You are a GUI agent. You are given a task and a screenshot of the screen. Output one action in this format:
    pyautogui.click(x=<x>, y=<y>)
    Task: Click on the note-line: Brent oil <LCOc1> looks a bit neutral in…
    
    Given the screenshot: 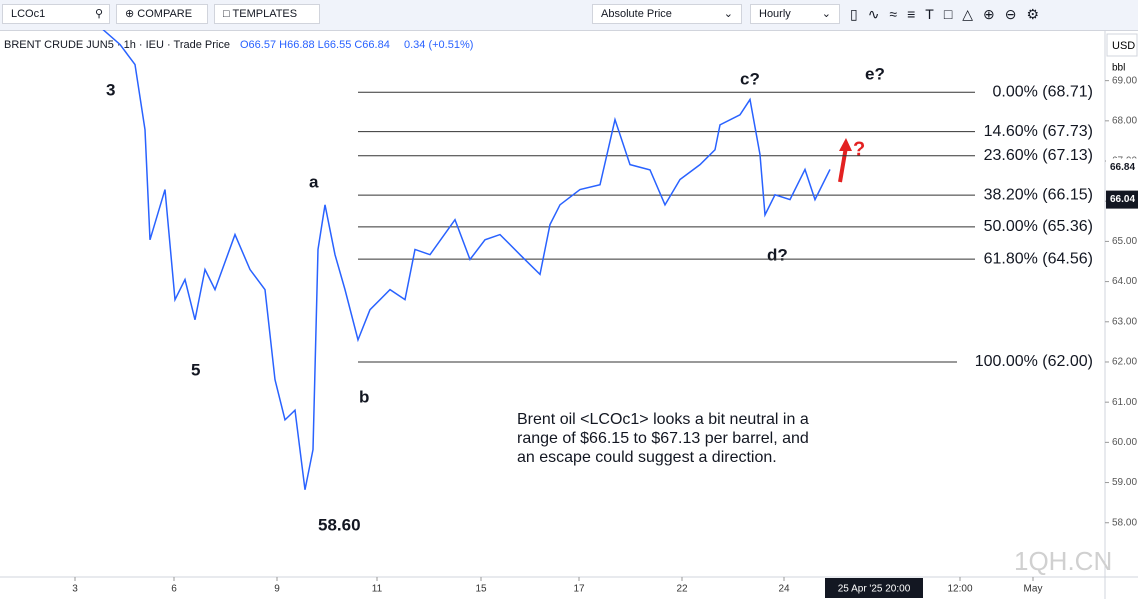 What is the action you would take?
    pyautogui.click(x=663, y=419)
    